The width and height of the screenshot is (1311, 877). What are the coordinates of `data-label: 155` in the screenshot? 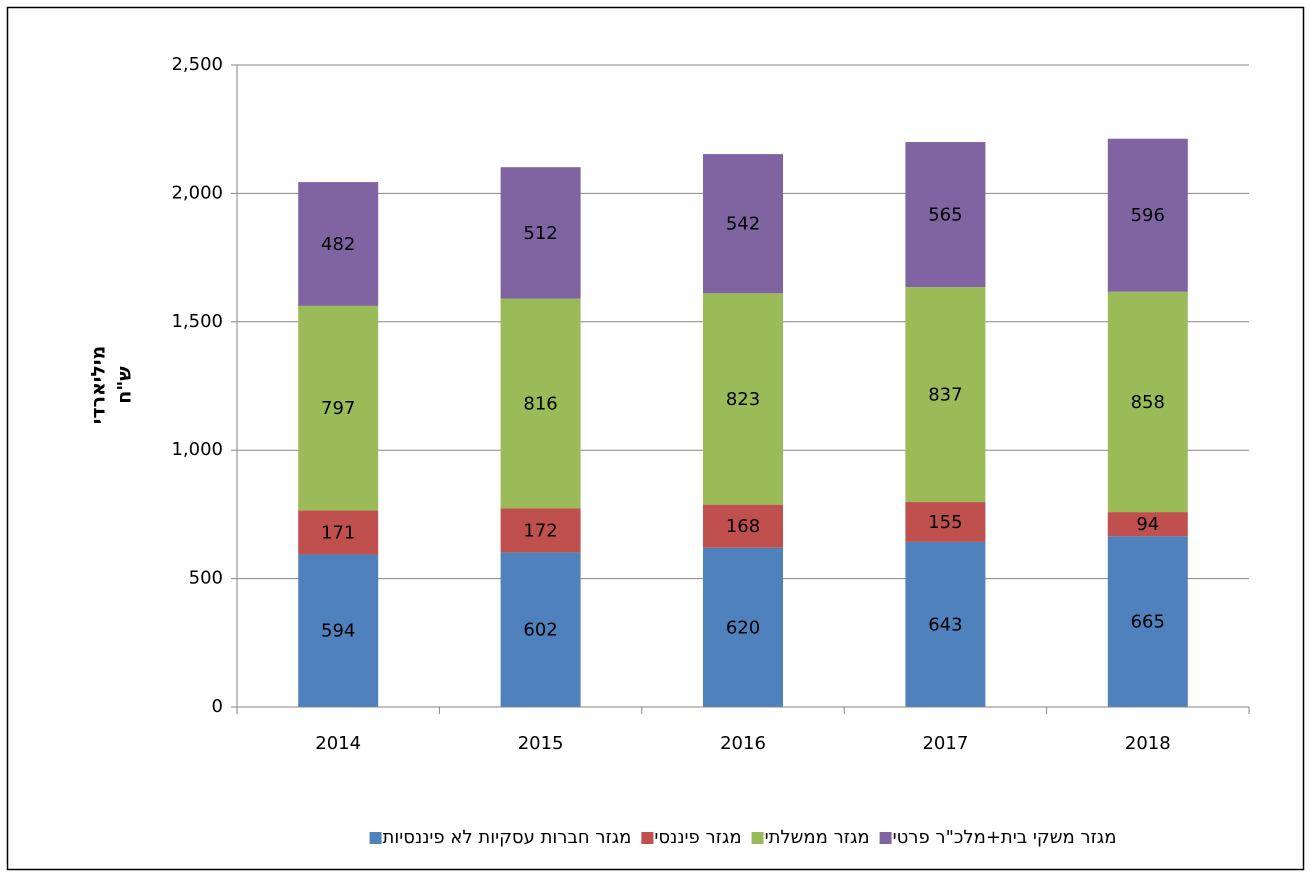 It's located at (945, 522).